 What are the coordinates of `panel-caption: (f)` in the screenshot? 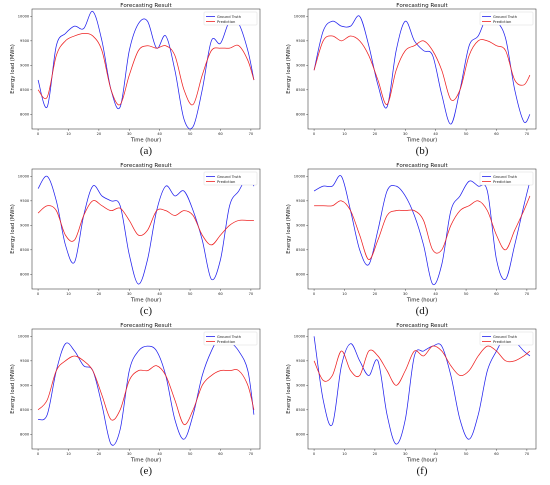 It's located at (422, 471).